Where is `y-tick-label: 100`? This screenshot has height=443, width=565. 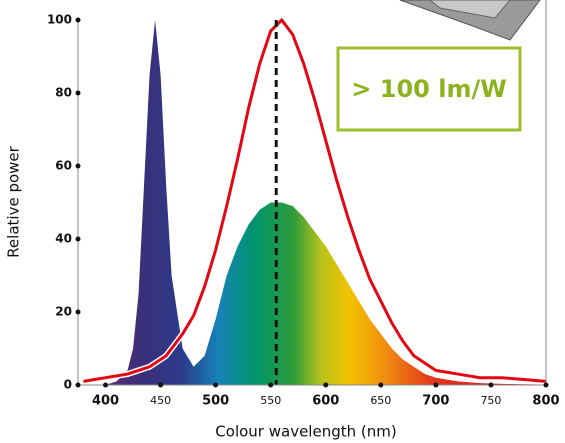
y-tick-label: 100 is located at coordinates (59, 20).